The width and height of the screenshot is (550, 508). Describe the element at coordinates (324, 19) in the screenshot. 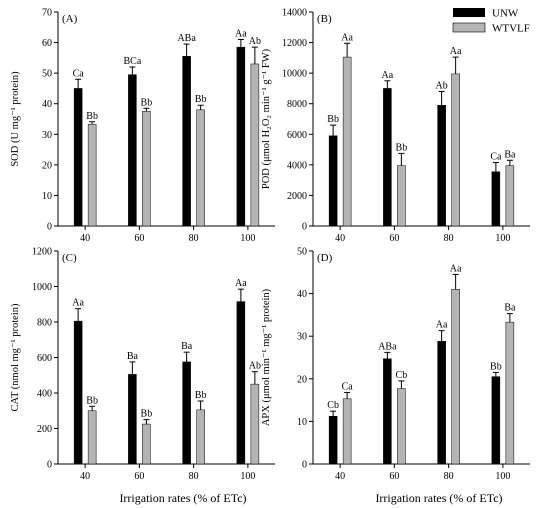

I see `panel-label: (B)` at that location.